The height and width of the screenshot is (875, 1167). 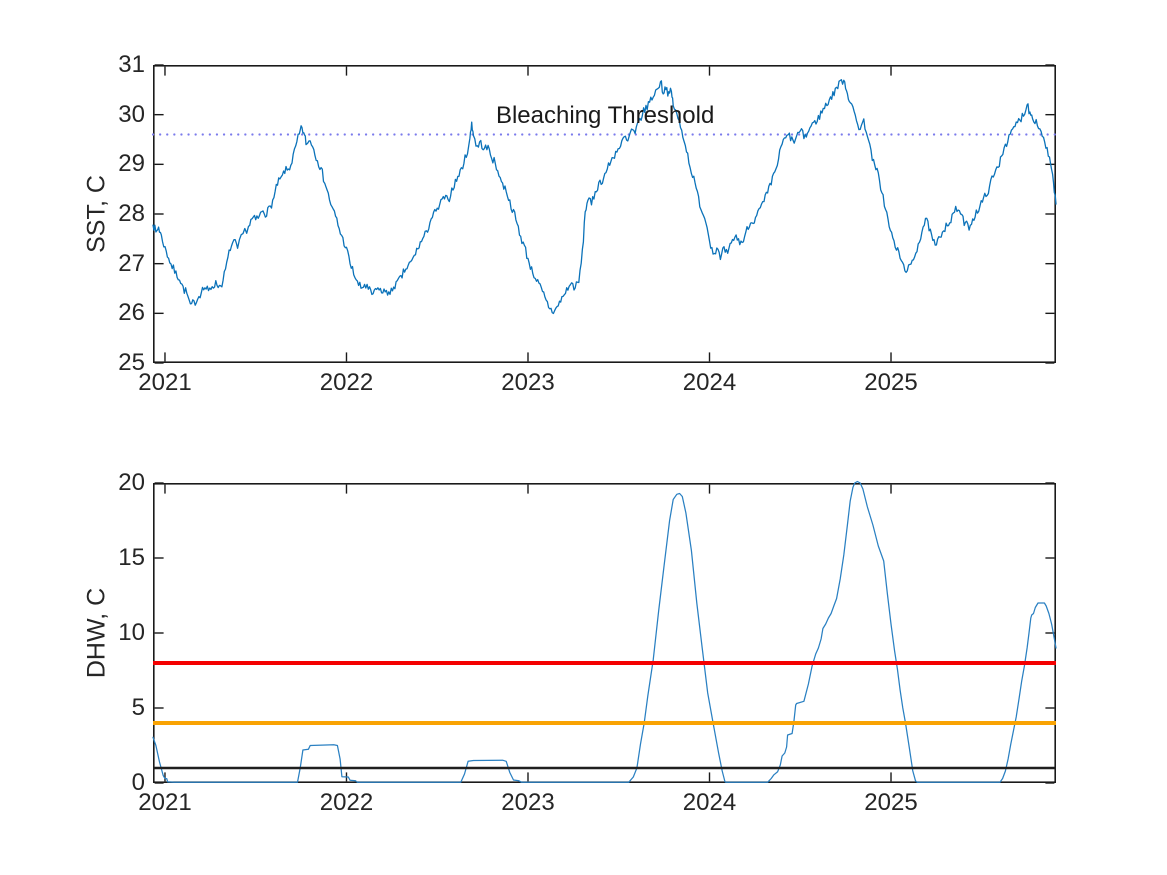 What do you see at coordinates (138, 707) in the screenshot?
I see `y-tick-label: 5` at bounding box center [138, 707].